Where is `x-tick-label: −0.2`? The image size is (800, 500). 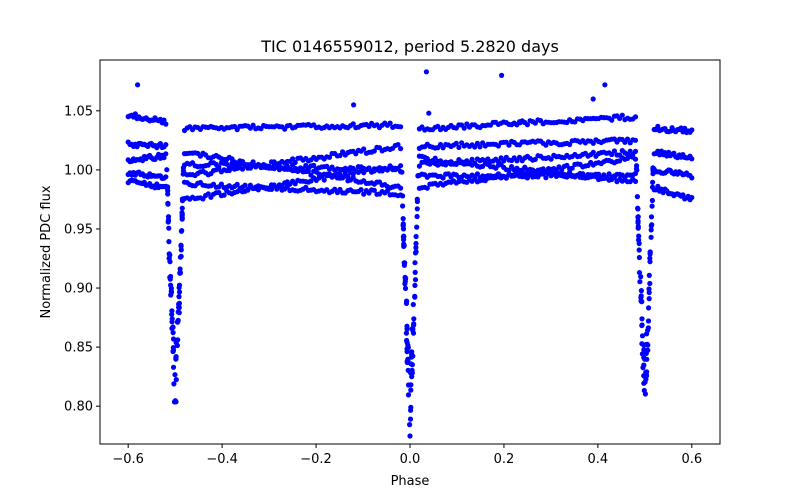 x-tick-label: −0.2 is located at coordinates (316, 459).